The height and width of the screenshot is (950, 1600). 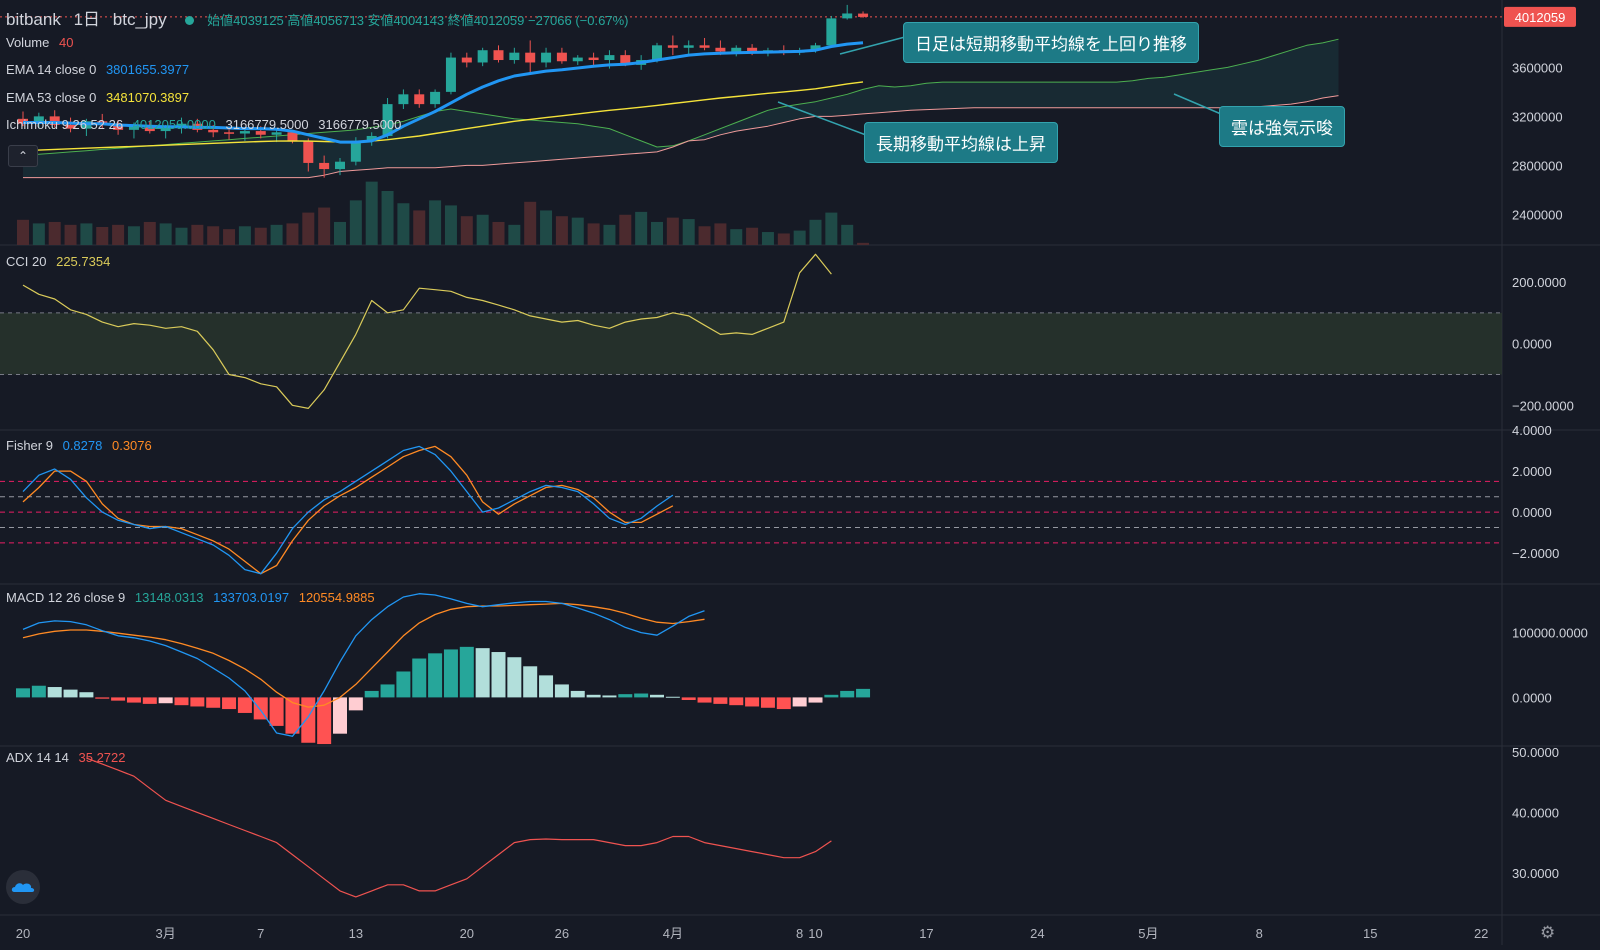 I want to click on callout-short-pointer, so click(x=872, y=45).